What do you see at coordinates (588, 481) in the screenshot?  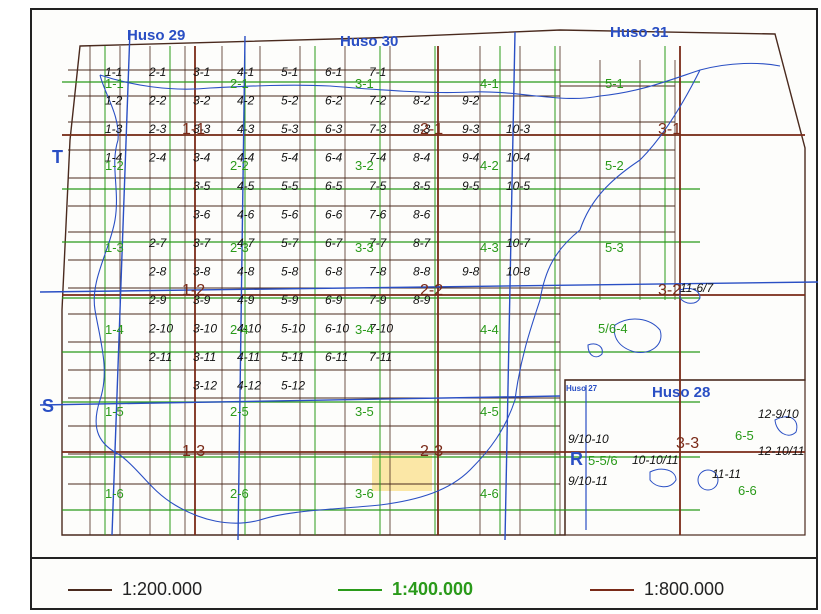 I see `sheet-label-200000: 9/10-11` at bounding box center [588, 481].